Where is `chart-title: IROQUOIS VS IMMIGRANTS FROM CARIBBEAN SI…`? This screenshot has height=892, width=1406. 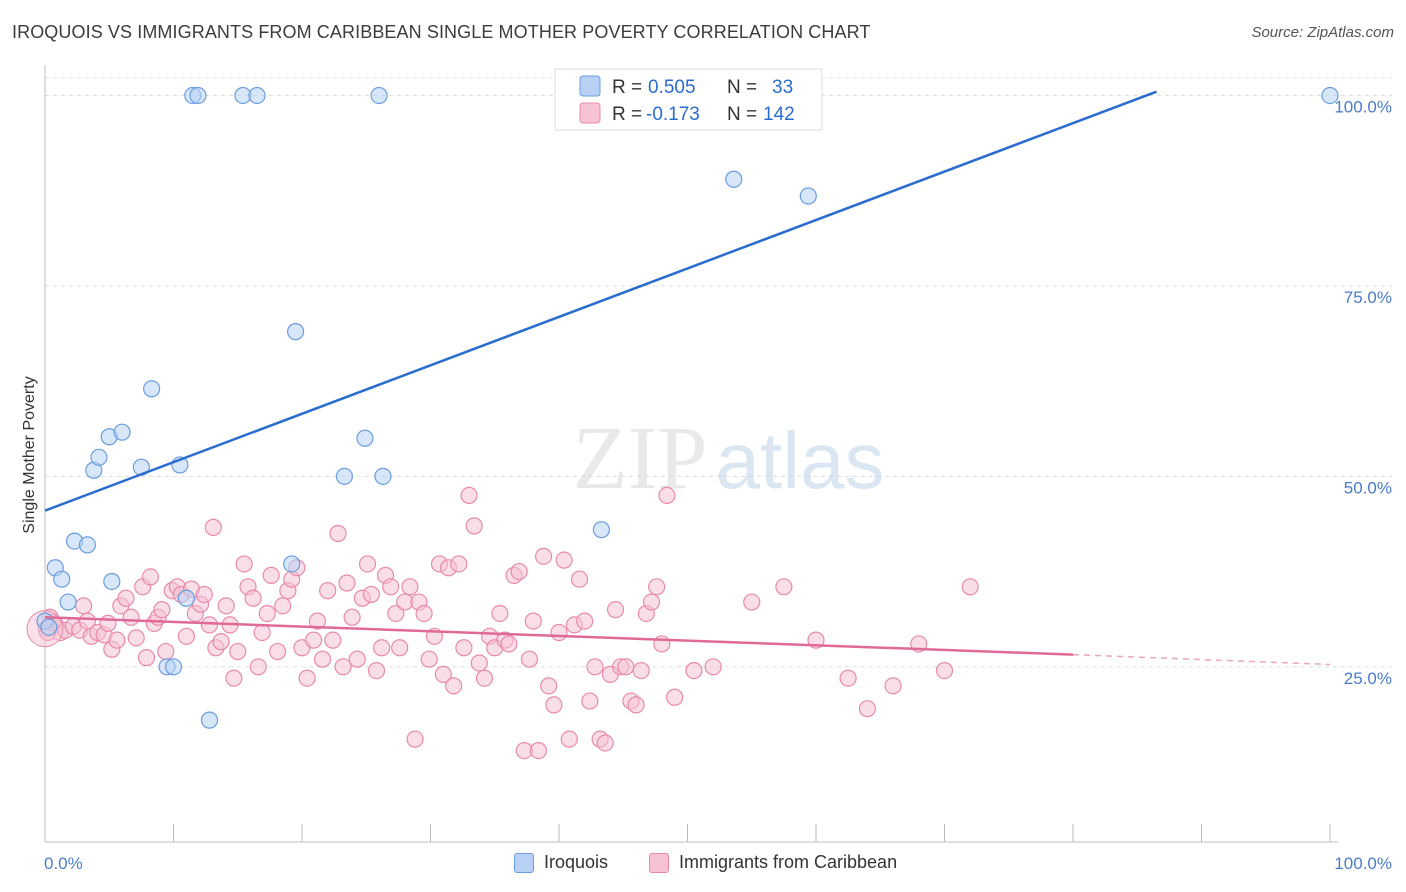 chart-title: IROQUOIS VS IMMIGRANTS FROM CARIBBEAN SI… is located at coordinates (441, 32).